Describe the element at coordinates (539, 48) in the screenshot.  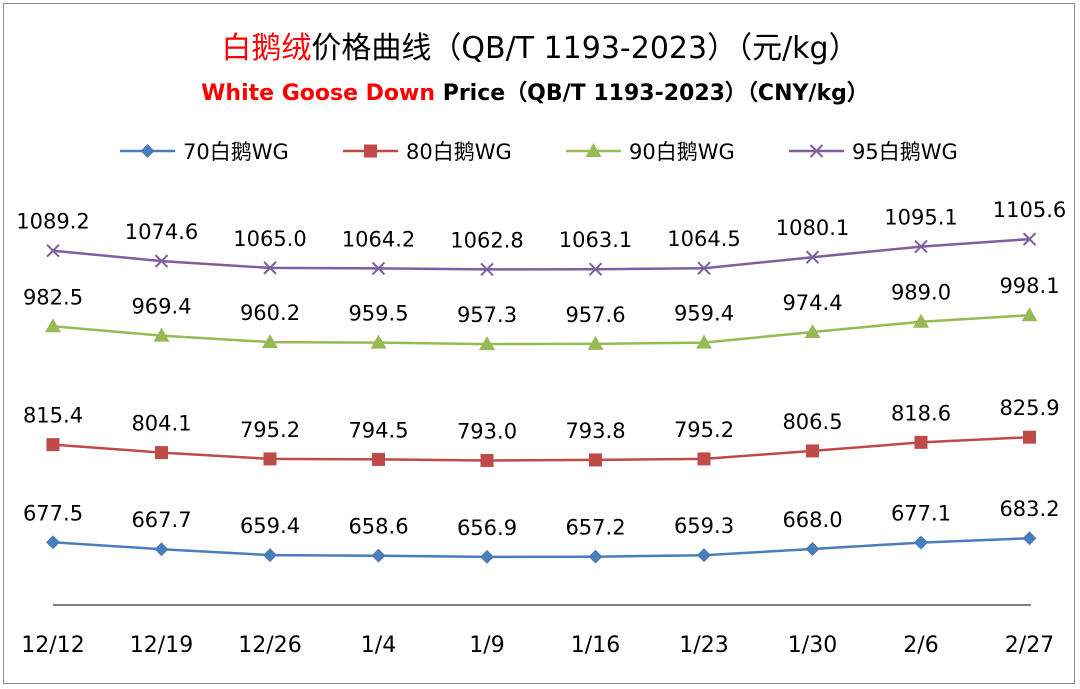
I see `chart-title: 白鹅绒价格曲线（QB/T 1193-2023）（元/kg）` at that location.